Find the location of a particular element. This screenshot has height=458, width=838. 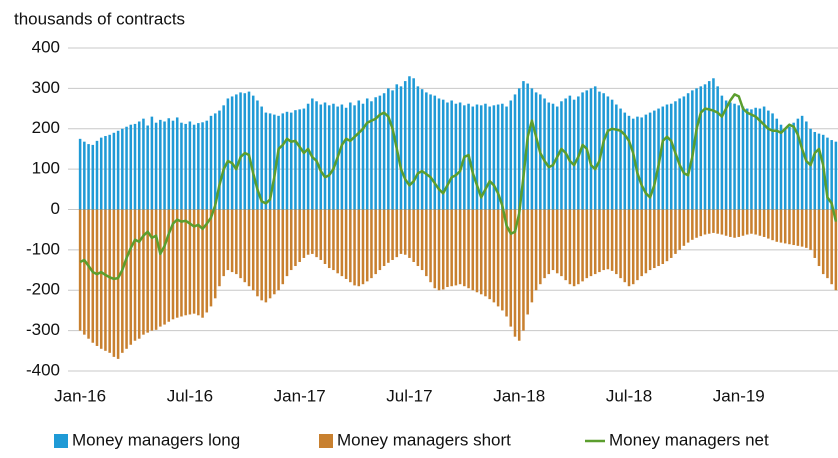

legend-label: Money managers long is located at coordinates (156, 439).